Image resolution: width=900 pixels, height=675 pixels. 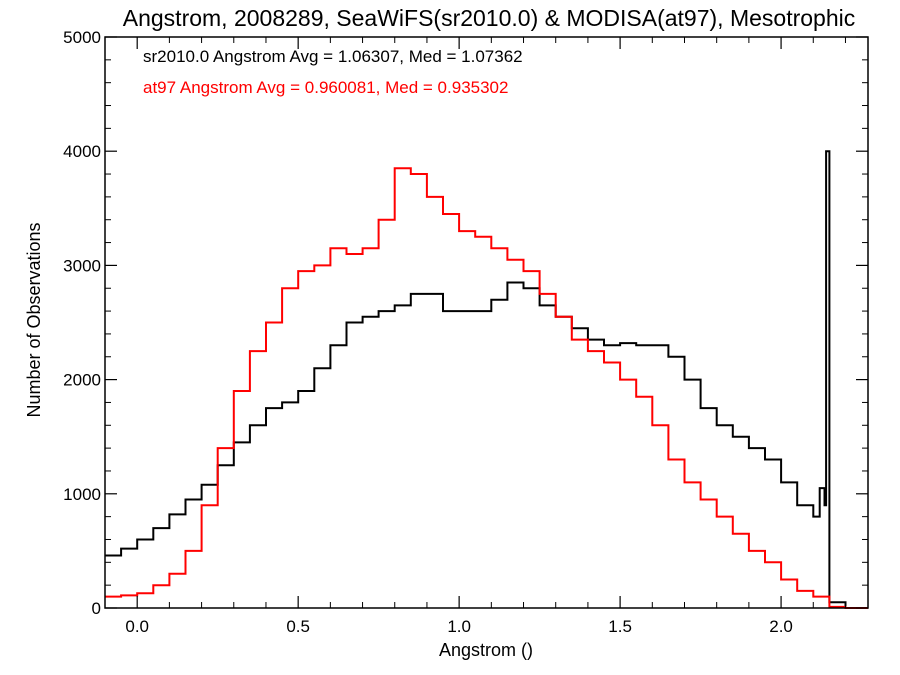 I want to click on y-tick-label: 0, so click(x=96, y=608).